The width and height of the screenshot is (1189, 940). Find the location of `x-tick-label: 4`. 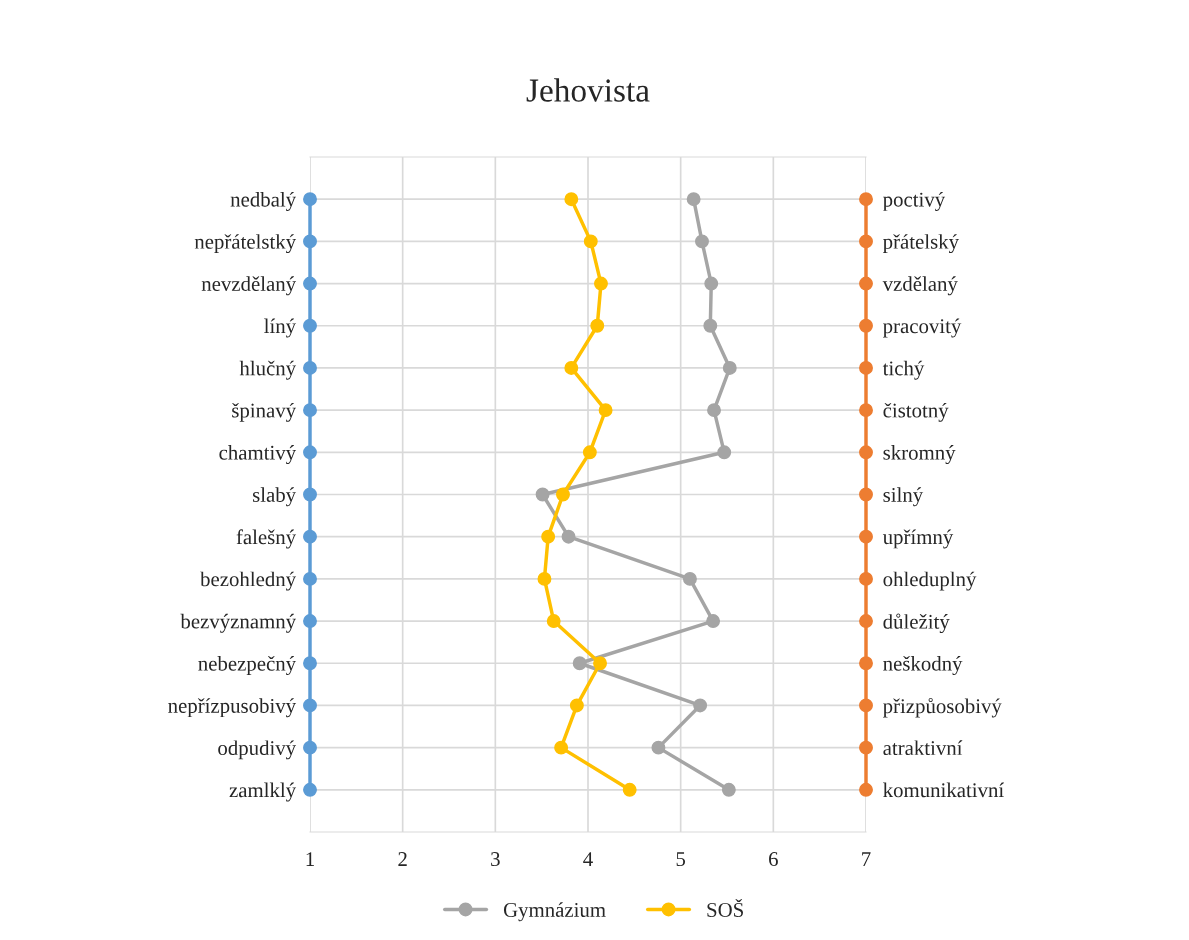

x-tick-label: 4 is located at coordinates (588, 859).